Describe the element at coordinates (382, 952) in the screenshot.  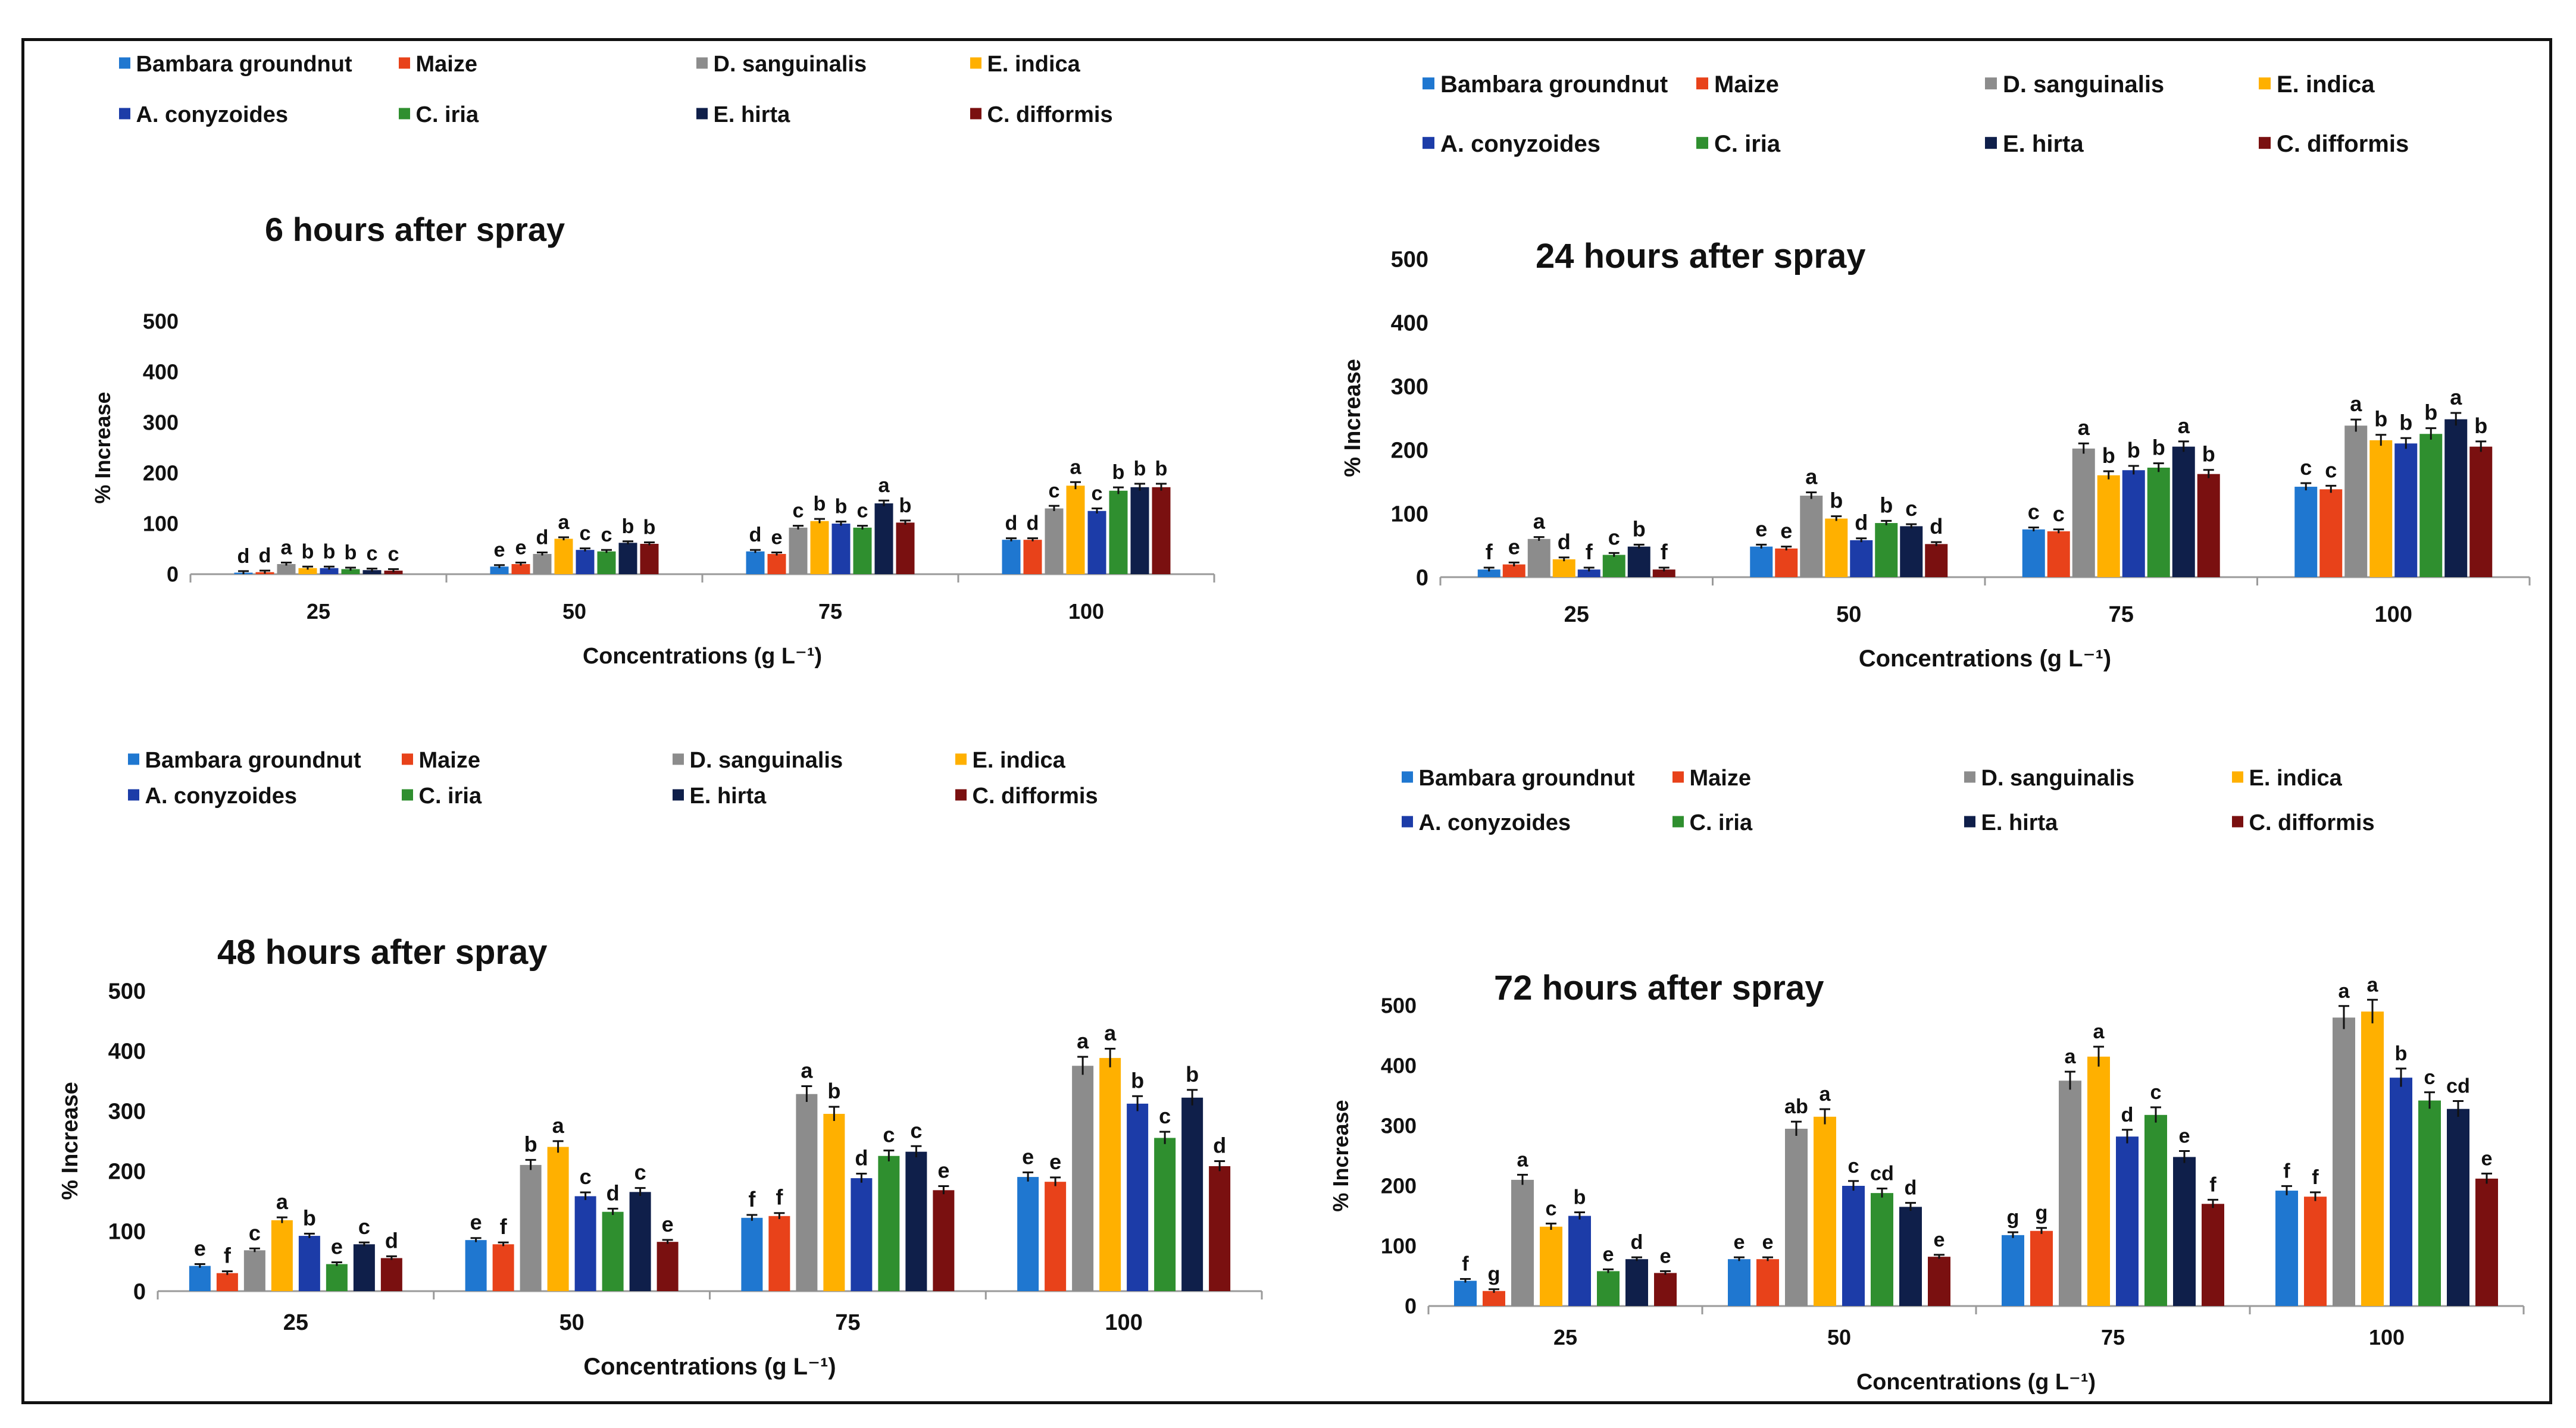
I see `chart-title: 48 hours after spray` at that location.